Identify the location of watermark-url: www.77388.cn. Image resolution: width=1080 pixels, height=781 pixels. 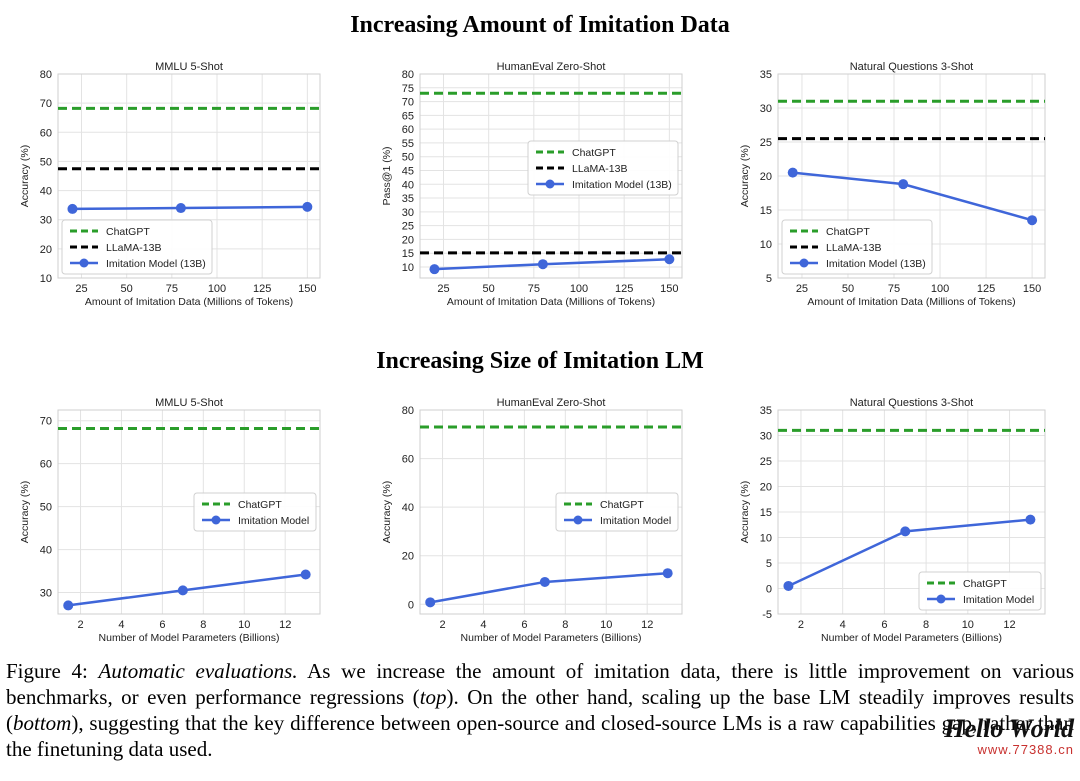
(1025, 749).